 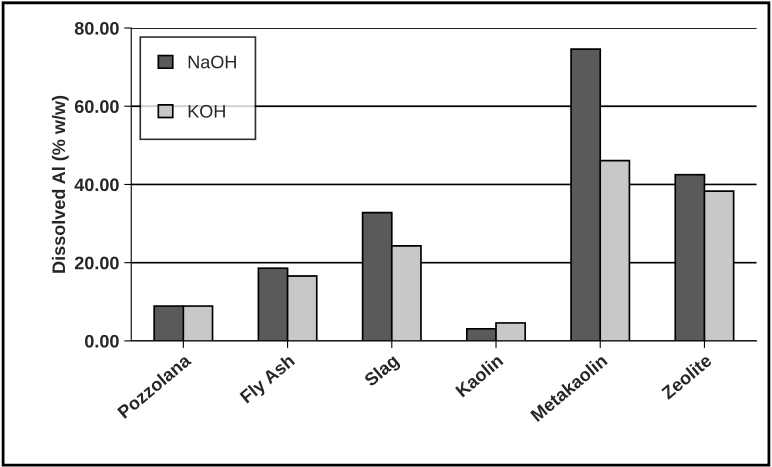 What do you see at coordinates (102, 341) in the screenshot?
I see `y-tick-label: 0.00` at bounding box center [102, 341].